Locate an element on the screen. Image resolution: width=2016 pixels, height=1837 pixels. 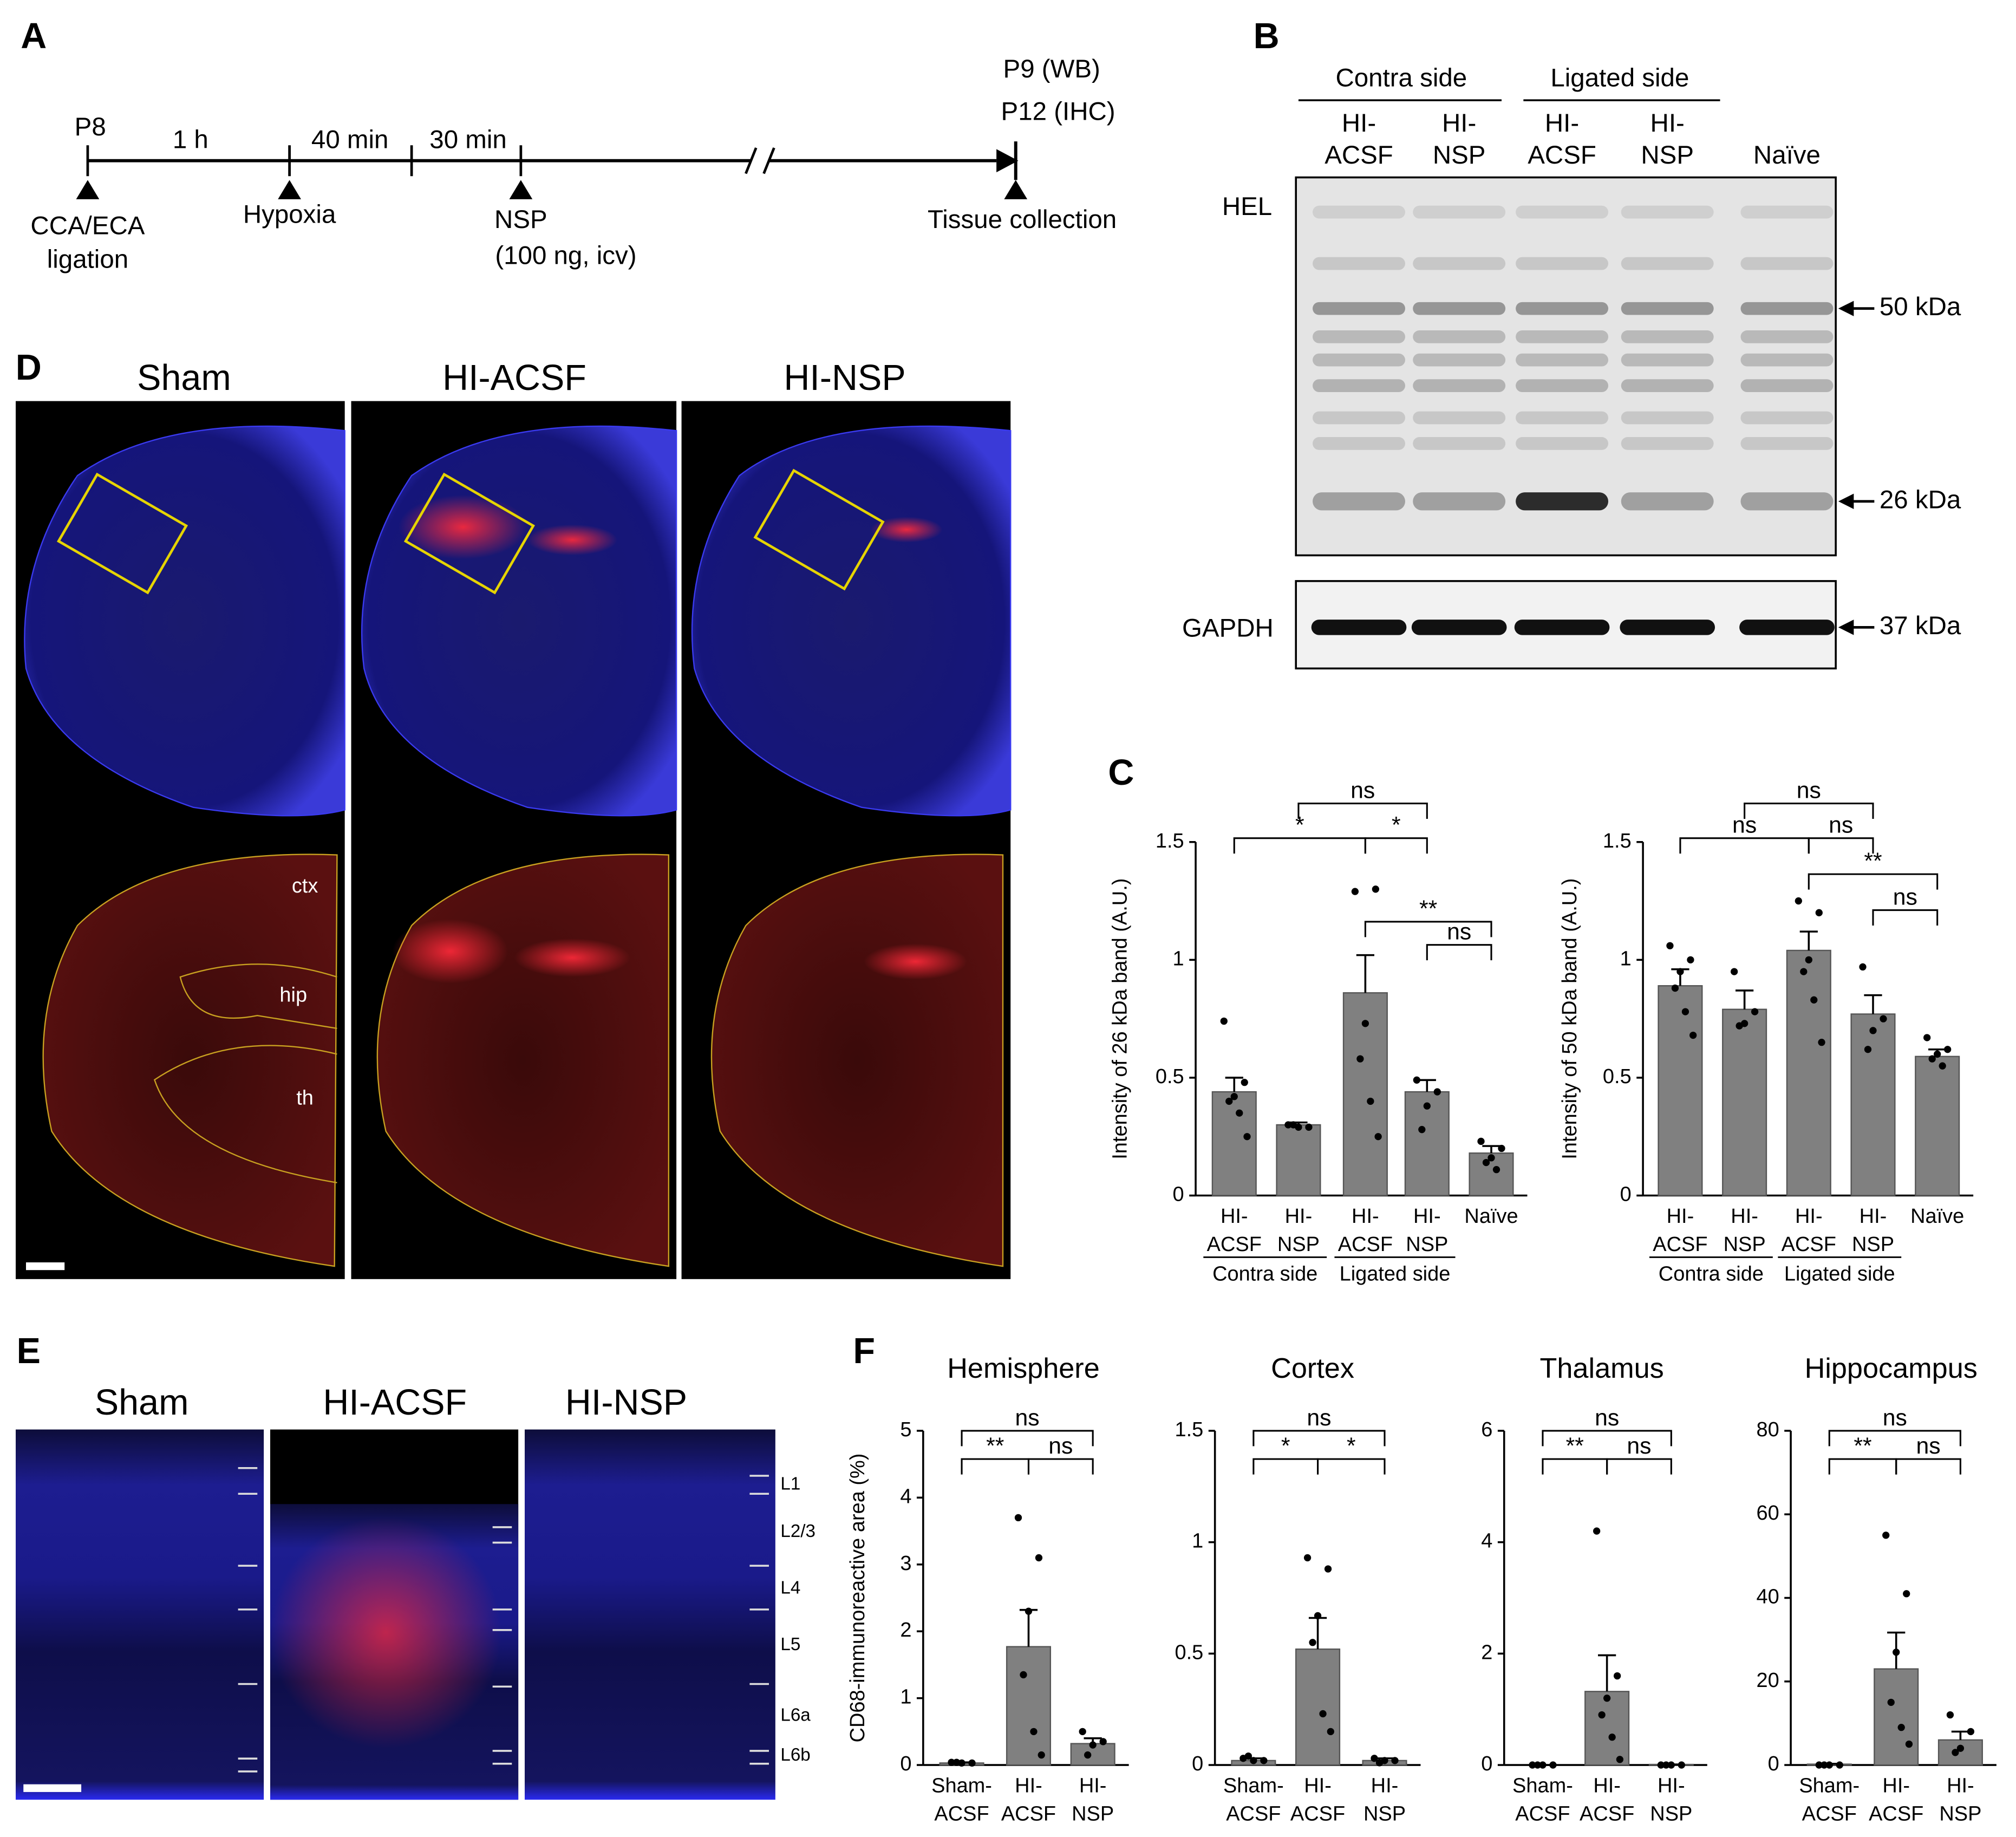
label: Sham is located at coordinates (184, 378).